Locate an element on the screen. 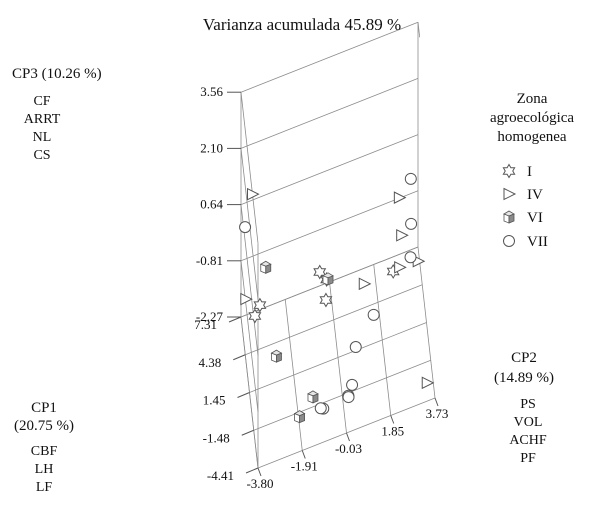 This screenshot has height=518, width=600. cp1-tick-label: 4.38 is located at coordinates (210, 362).